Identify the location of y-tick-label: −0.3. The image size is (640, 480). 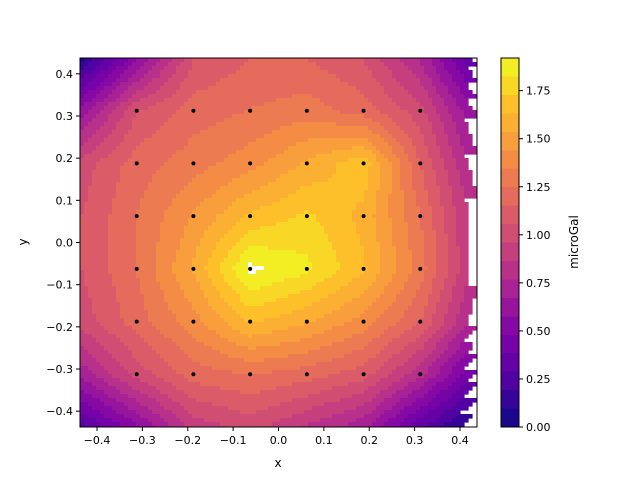
(59, 369).